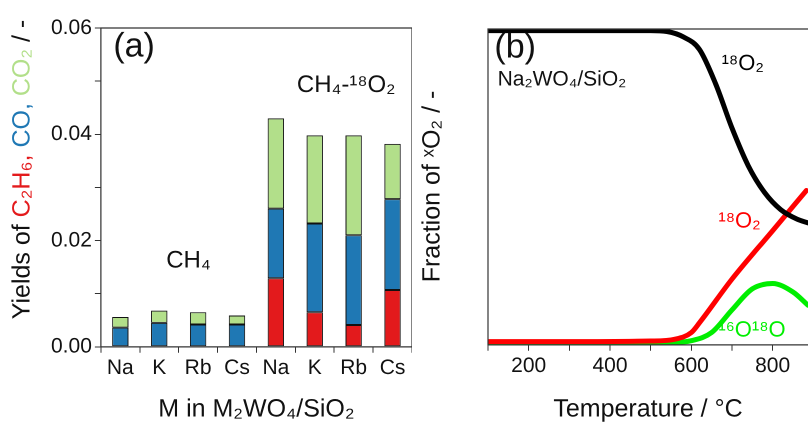  I want to click on y-tick-label: 0.02, so click(71, 240).